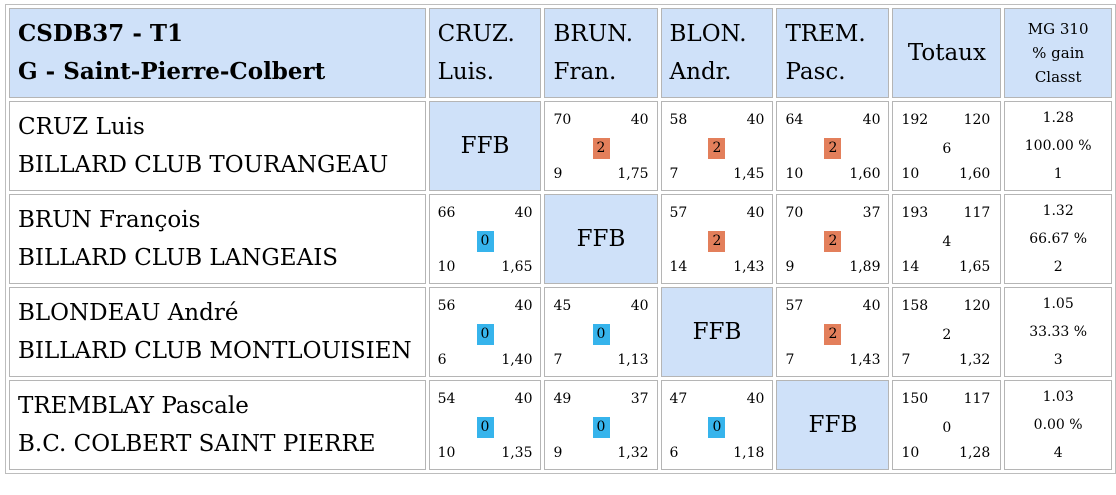  What do you see at coordinates (678, 120) in the screenshot?
I see `match-points-scored: 58` at bounding box center [678, 120].